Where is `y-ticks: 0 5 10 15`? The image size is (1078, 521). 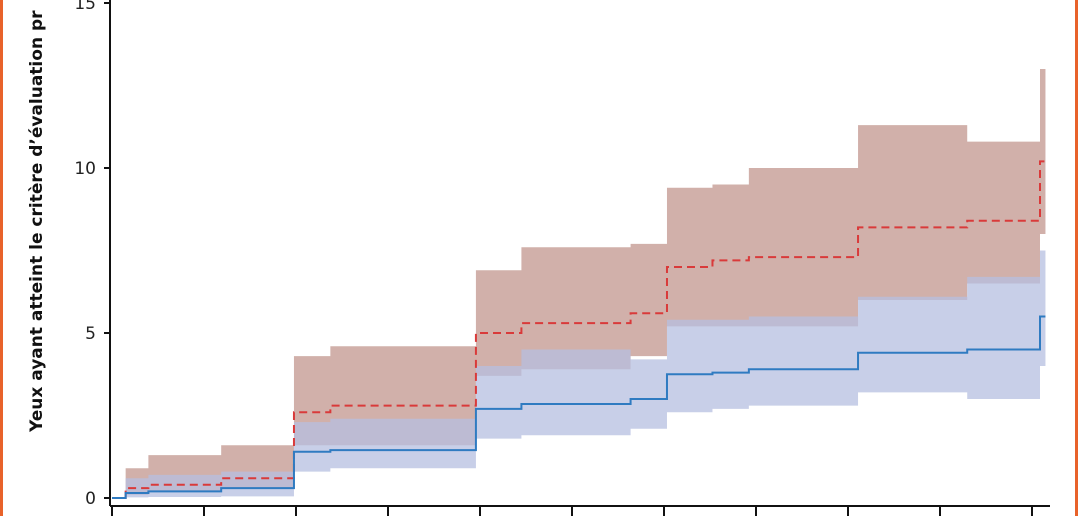
y-ticks: 0 5 10 15 is located at coordinates (92, 254).